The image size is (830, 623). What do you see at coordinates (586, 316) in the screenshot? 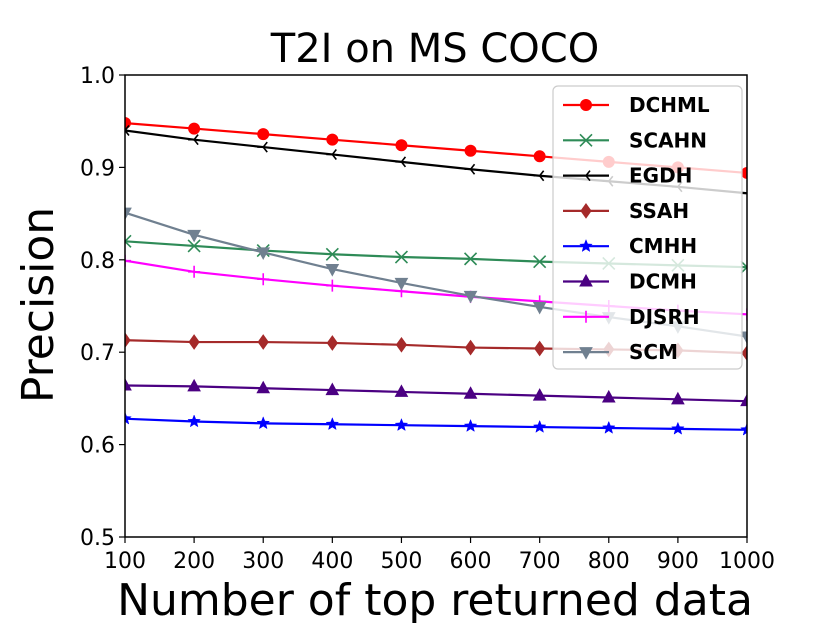
I see `legend-marker-djsrh` at bounding box center [586, 316].